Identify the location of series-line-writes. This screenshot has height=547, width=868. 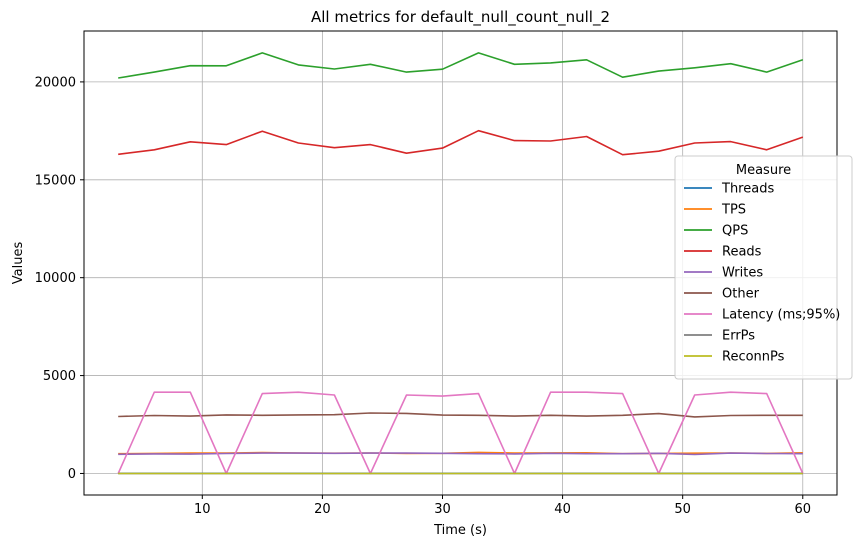
(460, 454).